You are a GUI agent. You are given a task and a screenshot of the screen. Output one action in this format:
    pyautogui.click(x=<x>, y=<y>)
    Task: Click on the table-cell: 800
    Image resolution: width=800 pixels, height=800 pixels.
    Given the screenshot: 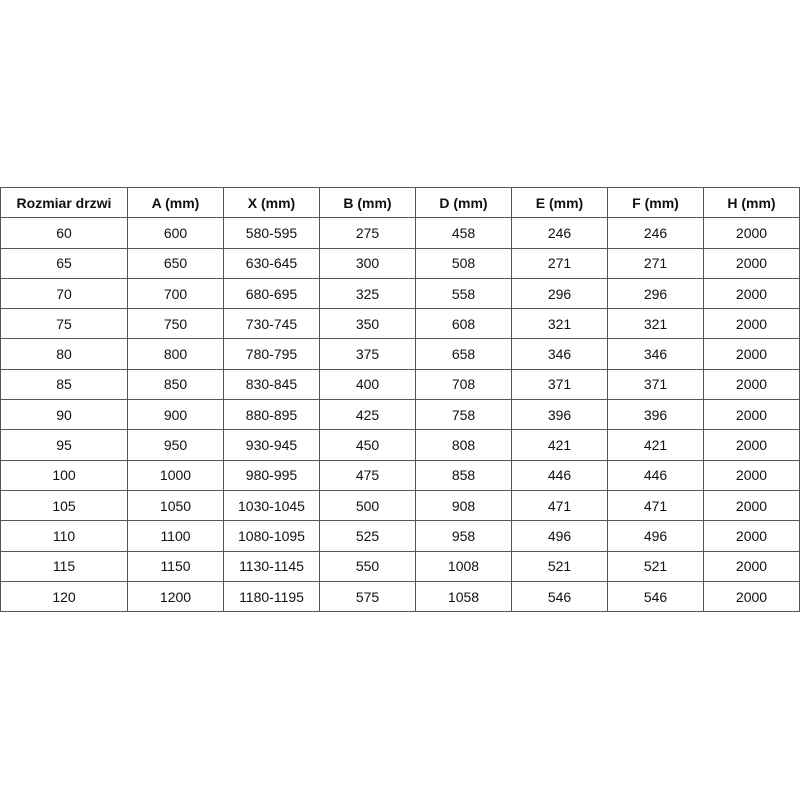 What is the action you would take?
    pyautogui.click(x=175, y=354)
    